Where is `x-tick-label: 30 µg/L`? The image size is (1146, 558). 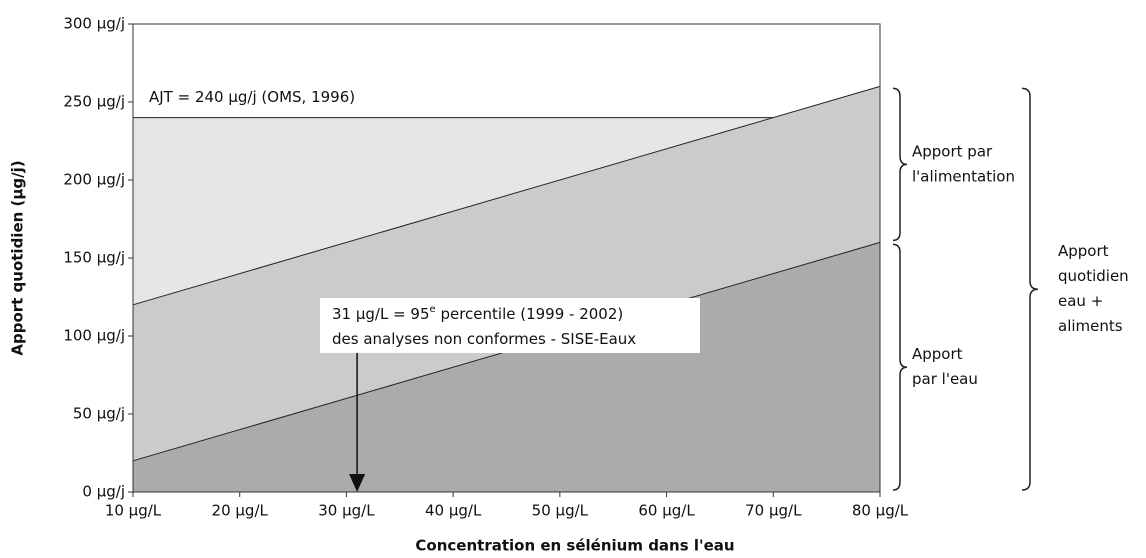 x-tick-label: 30 µg/L is located at coordinates (346, 511).